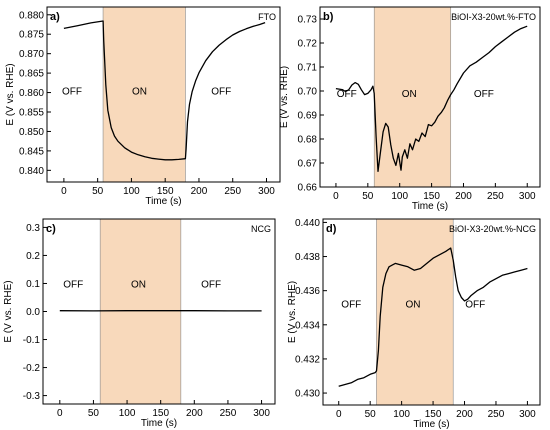 The width and height of the screenshot is (550, 430). Describe the element at coordinates (307, 359) in the screenshot. I see `y-tick-label: 0.432` at that location.